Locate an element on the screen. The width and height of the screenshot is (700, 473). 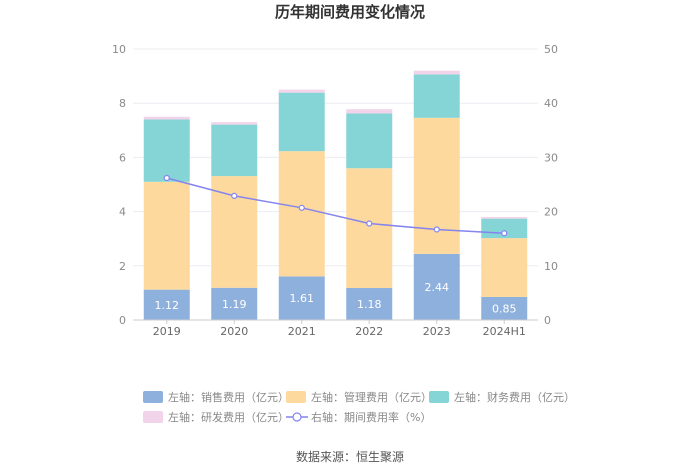
category-label: 2021 is located at coordinates (302, 331).